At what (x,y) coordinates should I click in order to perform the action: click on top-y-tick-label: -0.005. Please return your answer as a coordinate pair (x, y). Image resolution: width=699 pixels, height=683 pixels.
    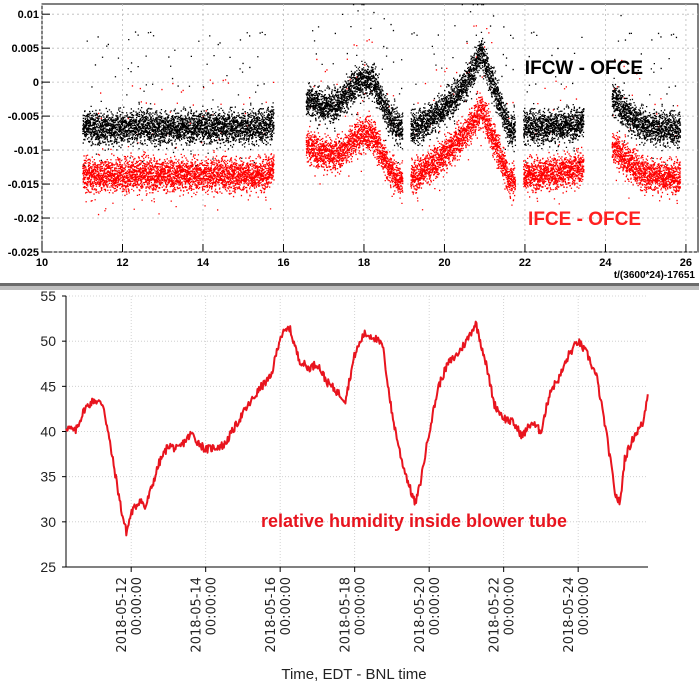
    Looking at the image, I should click on (23, 117).